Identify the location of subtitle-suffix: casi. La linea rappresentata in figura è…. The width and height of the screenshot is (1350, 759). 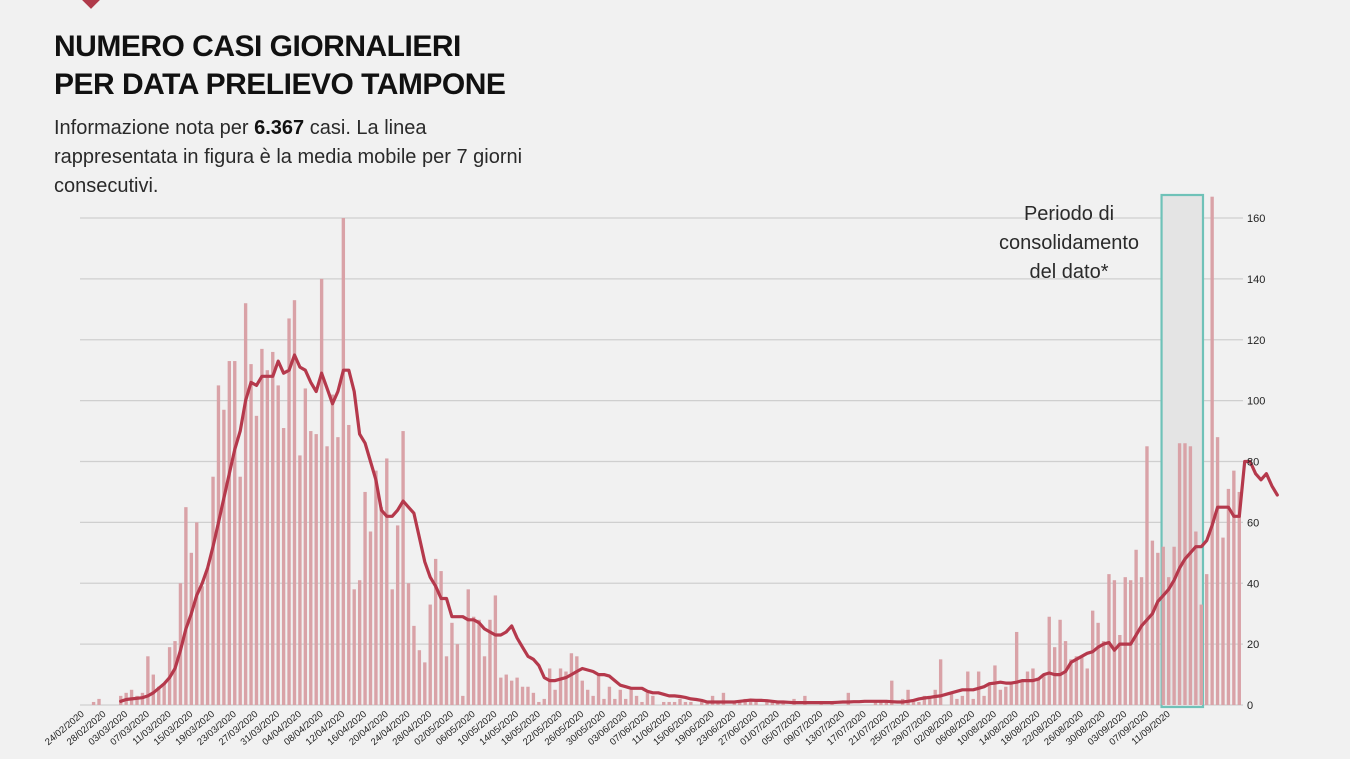
(288, 157).